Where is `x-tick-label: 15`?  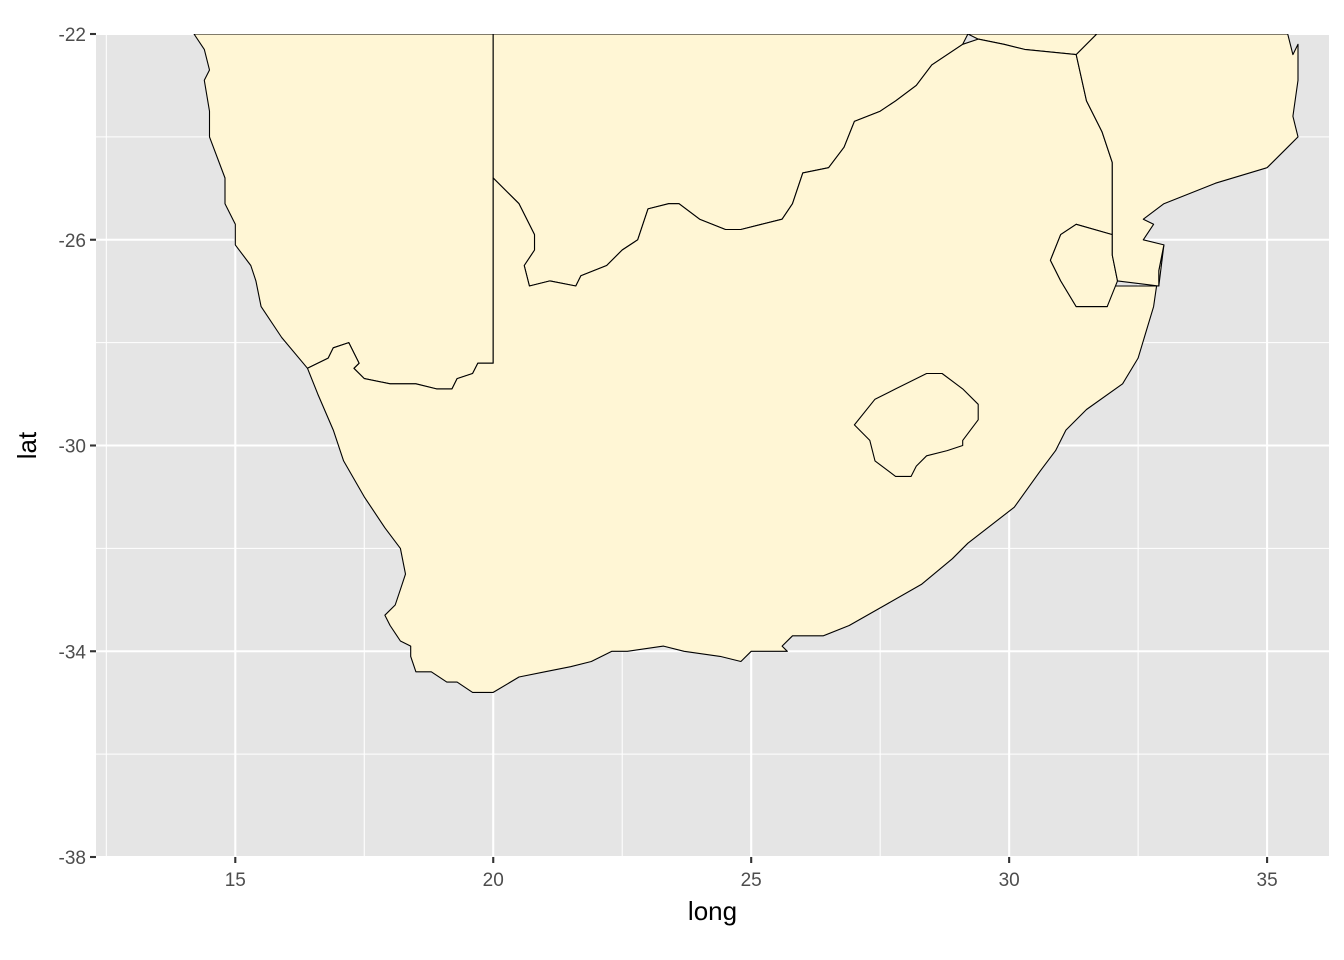 x-tick-label: 15 is located at coordinates (235, 880).